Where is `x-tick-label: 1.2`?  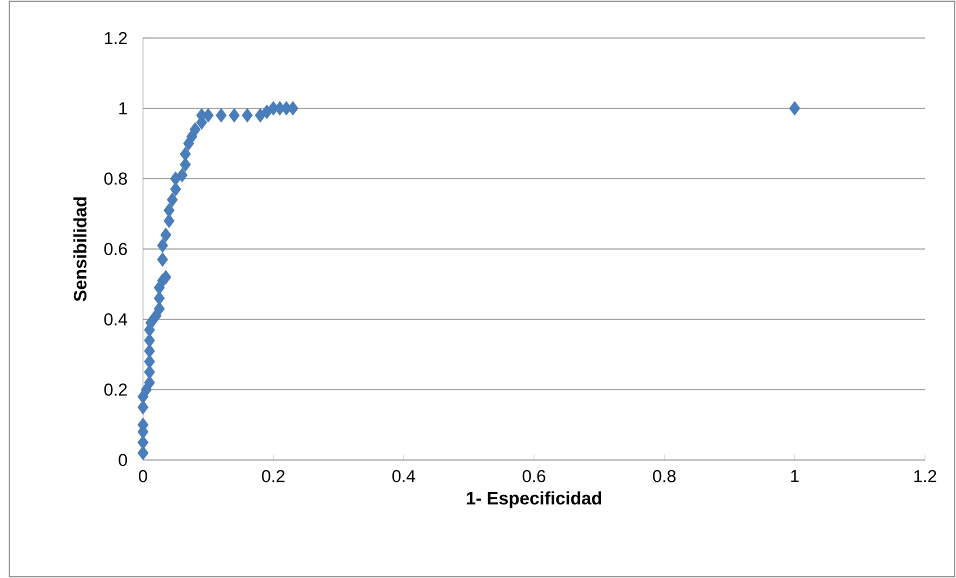
x-tick-label: 1.2 is located at coordinates (925, 476).